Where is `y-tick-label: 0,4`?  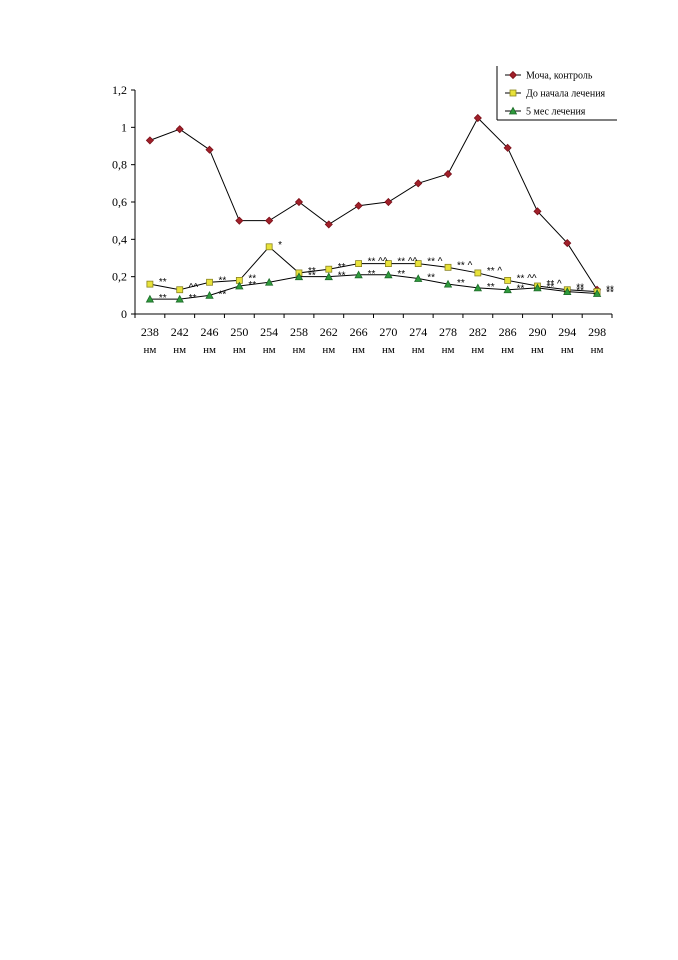
y-tick-label: 0,4 is located at coordinates (119, 239).